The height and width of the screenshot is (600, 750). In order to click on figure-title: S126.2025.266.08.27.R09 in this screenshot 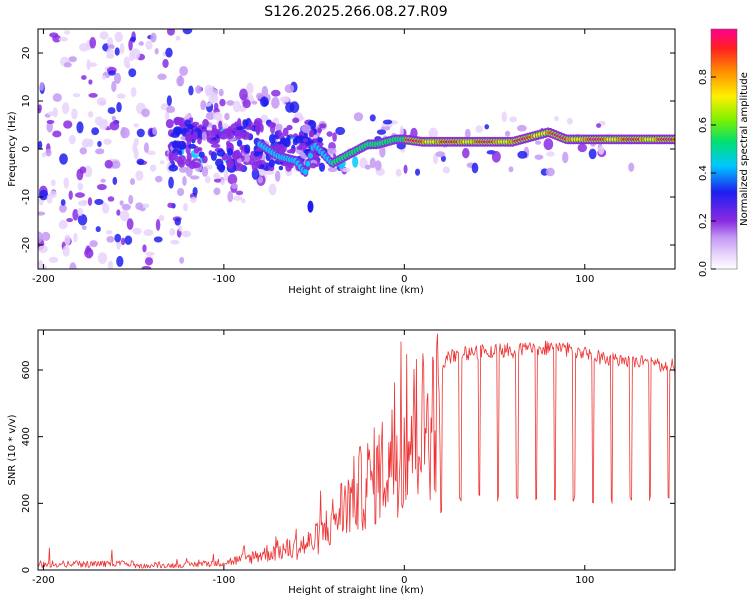, I will do `click(355, 12)`.